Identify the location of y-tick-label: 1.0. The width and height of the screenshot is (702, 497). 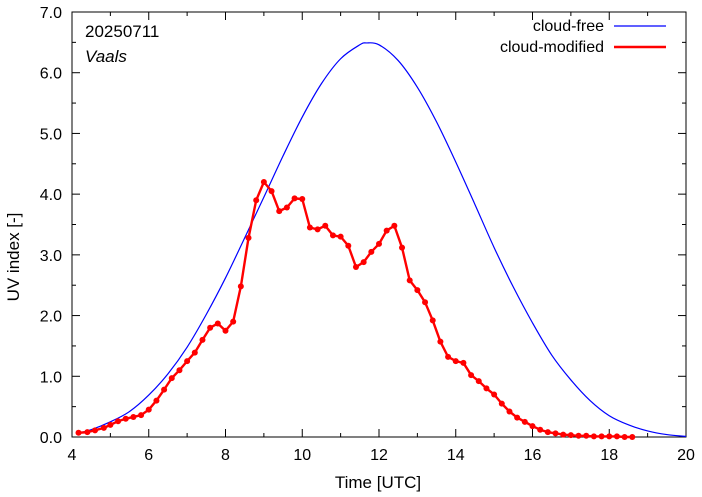
(51, 377).